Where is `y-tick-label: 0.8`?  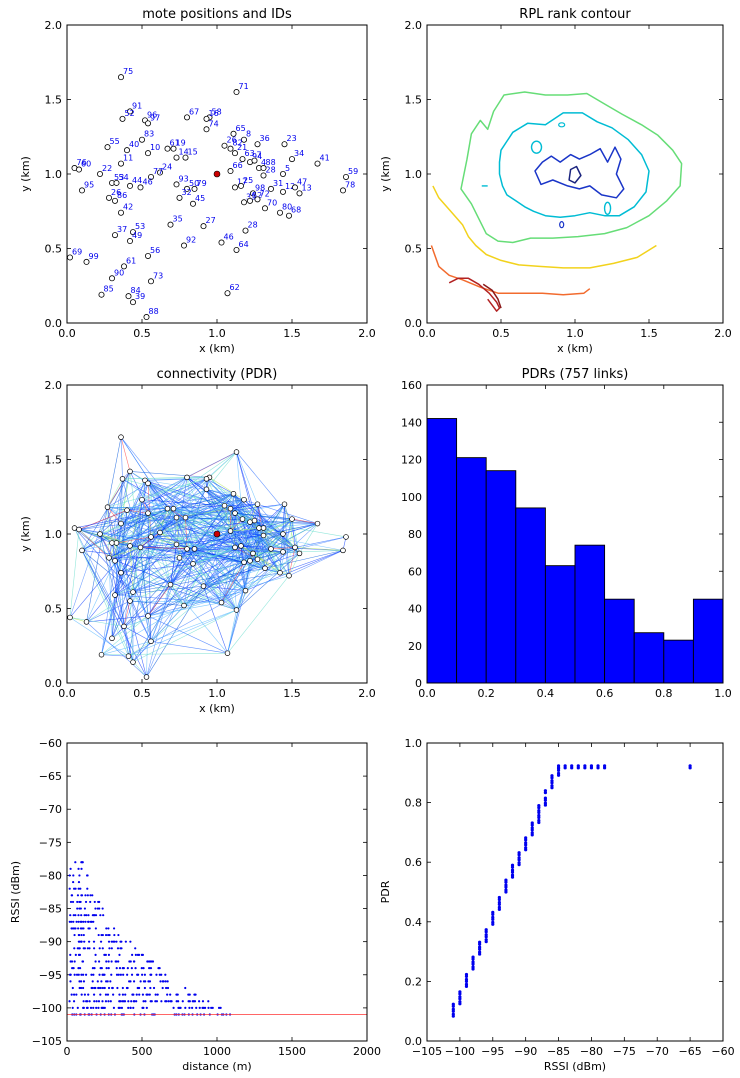
y-tick-label: 0.8 is located at coordinates (414, 803).